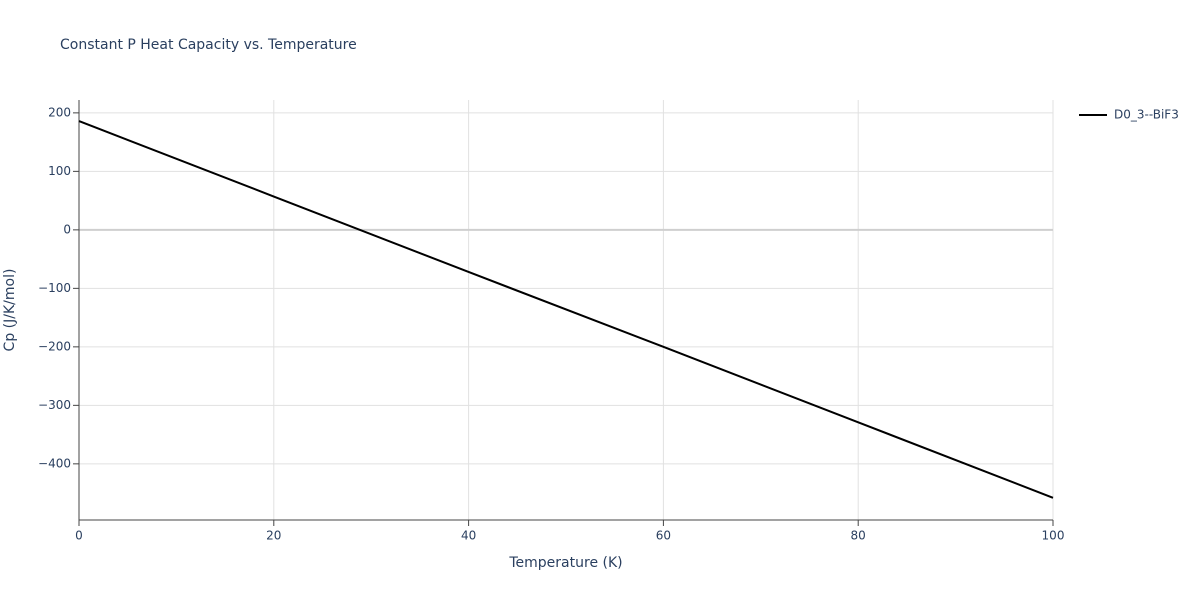 This screenshot has width=1200, height=600. Describe the element at coordinates (54, 463) in the screenshot. I see `y-tick-label: −400` at that location.